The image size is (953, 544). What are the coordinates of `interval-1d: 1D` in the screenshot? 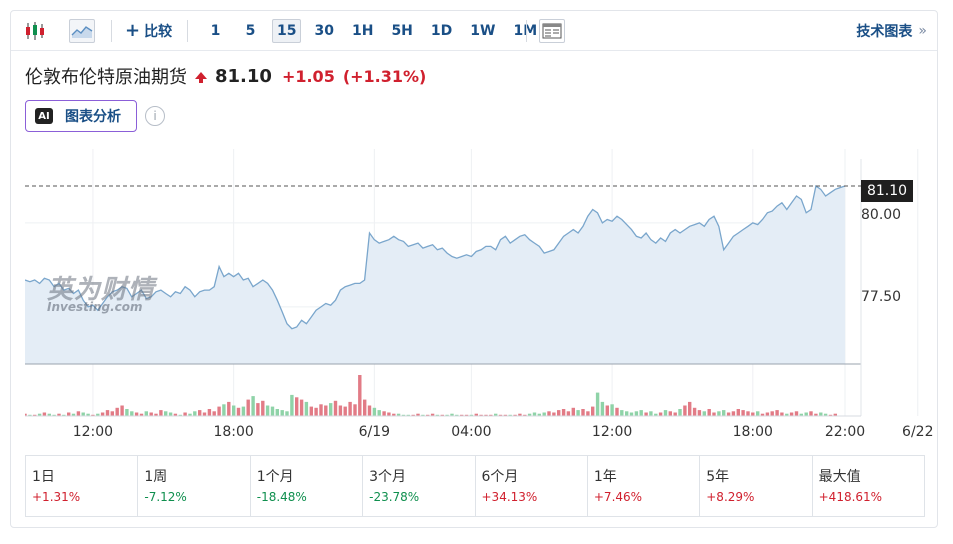 It's located at (441, 31).